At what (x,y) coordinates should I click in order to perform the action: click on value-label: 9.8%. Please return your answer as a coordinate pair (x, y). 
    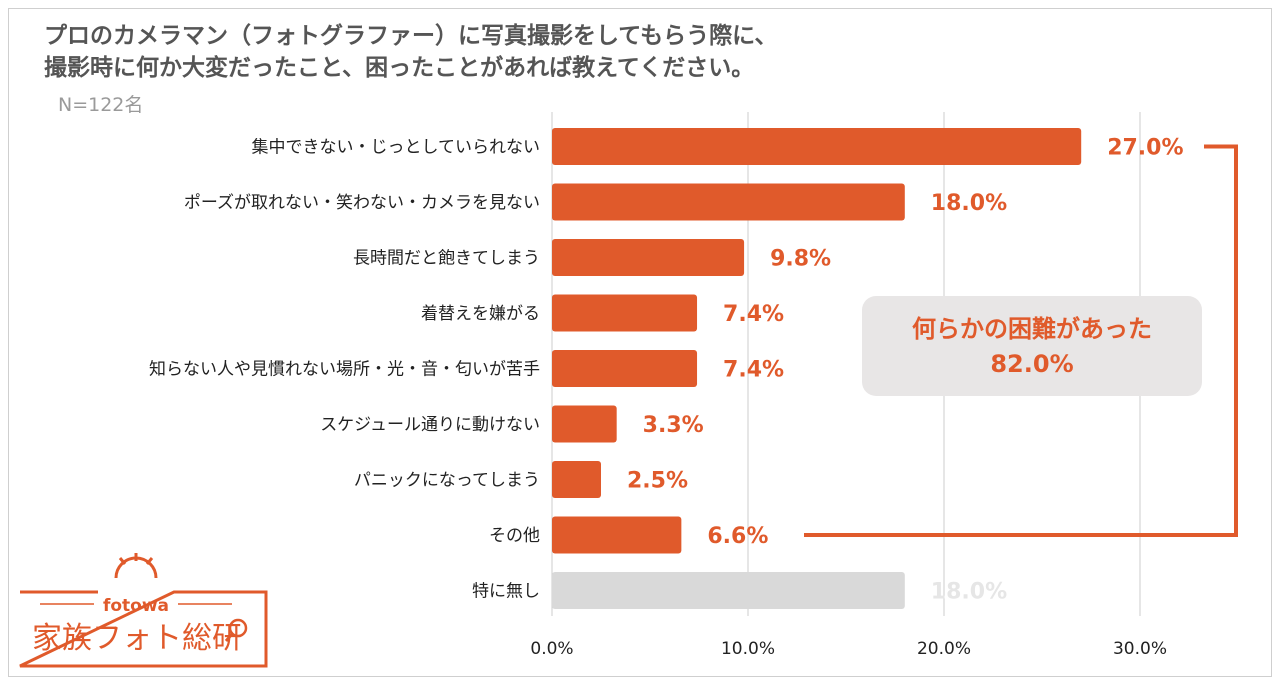
    Looking at the image, I should click on (800, 259).